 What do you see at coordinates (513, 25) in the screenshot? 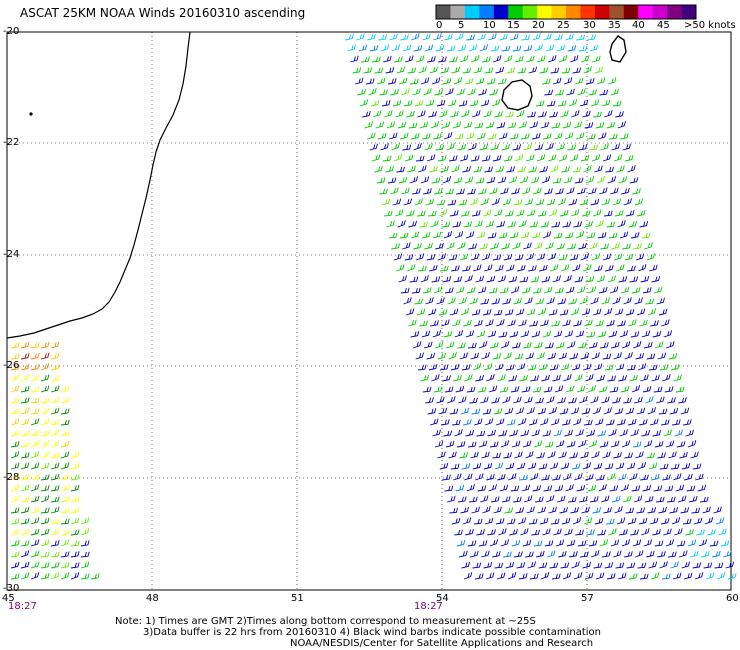
I see `colorbar-label: 15` at bounding box center [513, 25].